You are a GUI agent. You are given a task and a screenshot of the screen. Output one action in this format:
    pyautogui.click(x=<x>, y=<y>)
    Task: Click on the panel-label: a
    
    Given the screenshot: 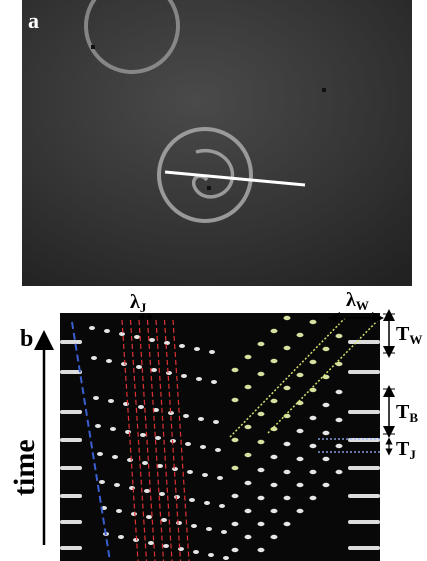 What is the action you would take?
    pyautogui.click(x=33, y=20)
    